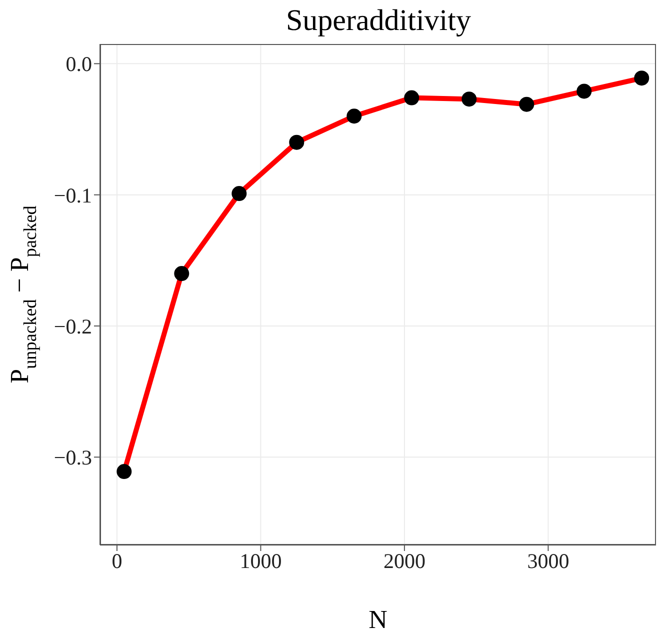 This screenshot has height=630, width=657. I want to click on x-tick-label: 3000, so click(548, 560).